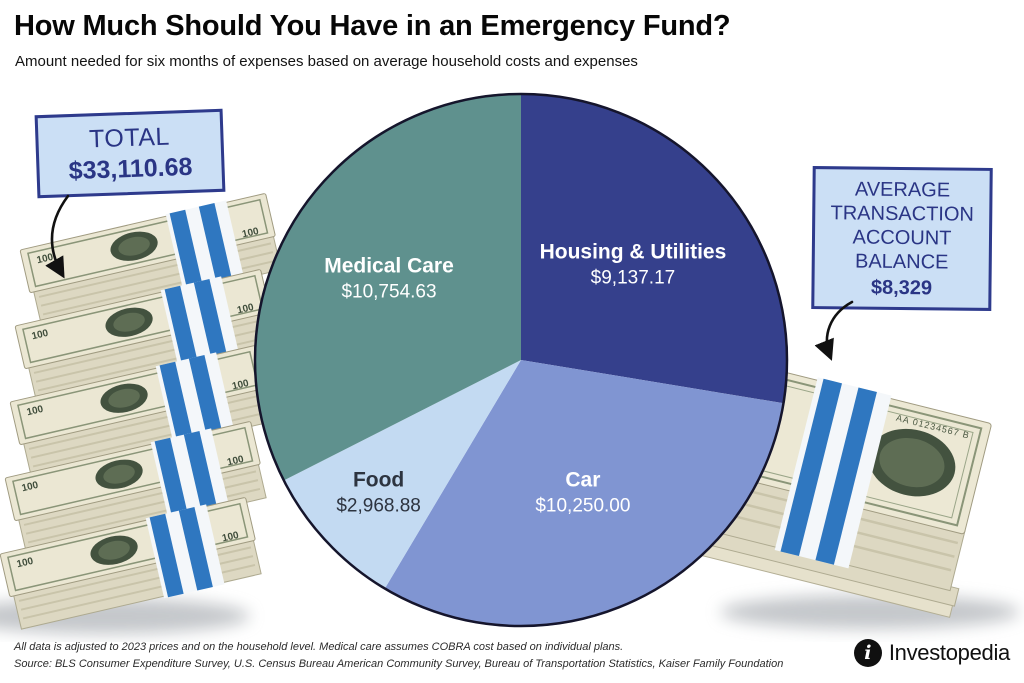 The height and width of the screenshot is (683, 1024). Describe the element at coordinates (387, 287) in the screenshot. I see `pie-slice-medical-care` at that location.